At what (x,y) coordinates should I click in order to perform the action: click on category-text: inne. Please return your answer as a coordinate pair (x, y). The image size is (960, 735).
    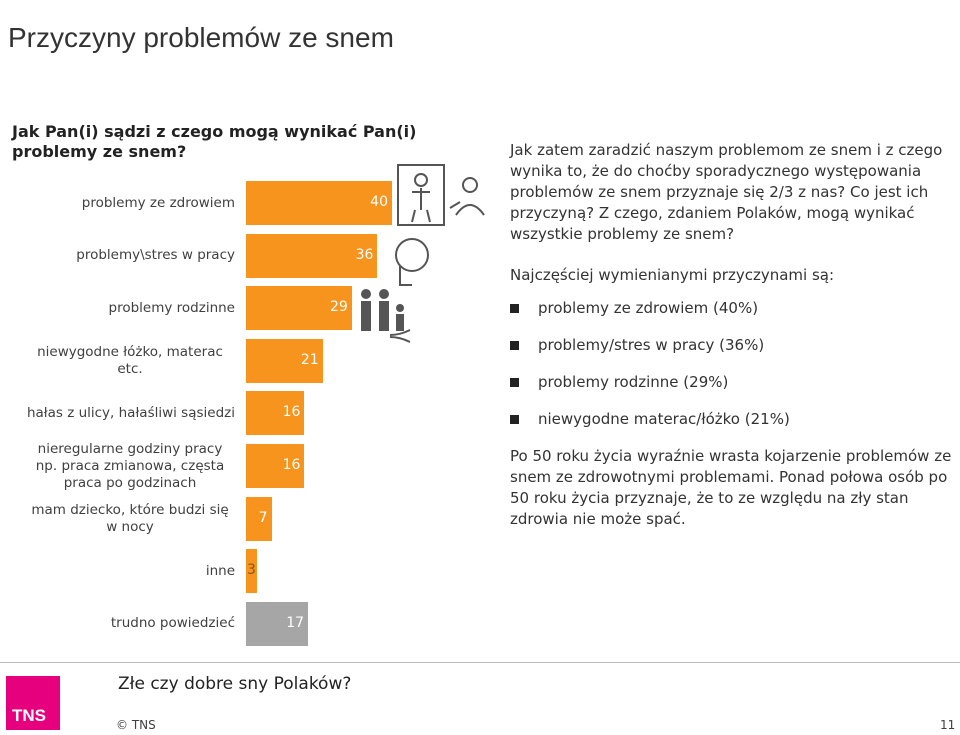
    Looking at the image, I should click on (220, 570).